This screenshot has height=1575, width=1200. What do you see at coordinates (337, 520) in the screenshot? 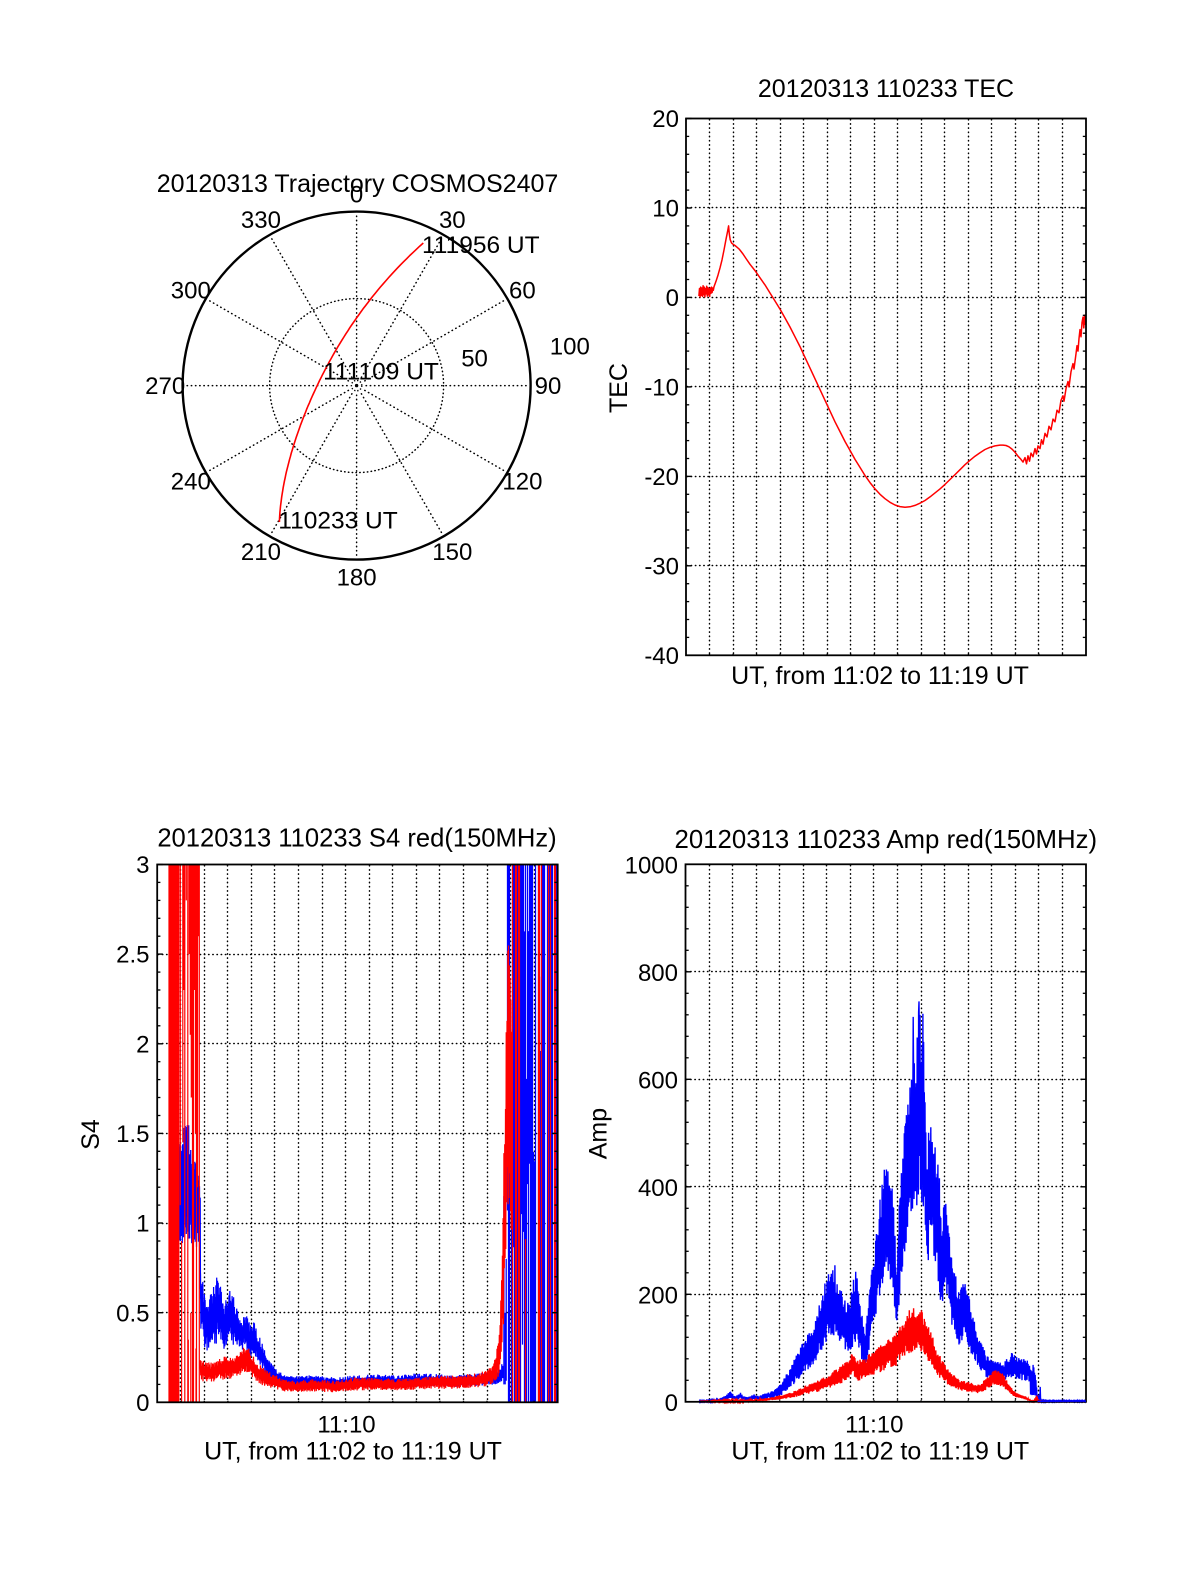
I see `svg-text: 110233 UT` at bounding box center [337, 520].